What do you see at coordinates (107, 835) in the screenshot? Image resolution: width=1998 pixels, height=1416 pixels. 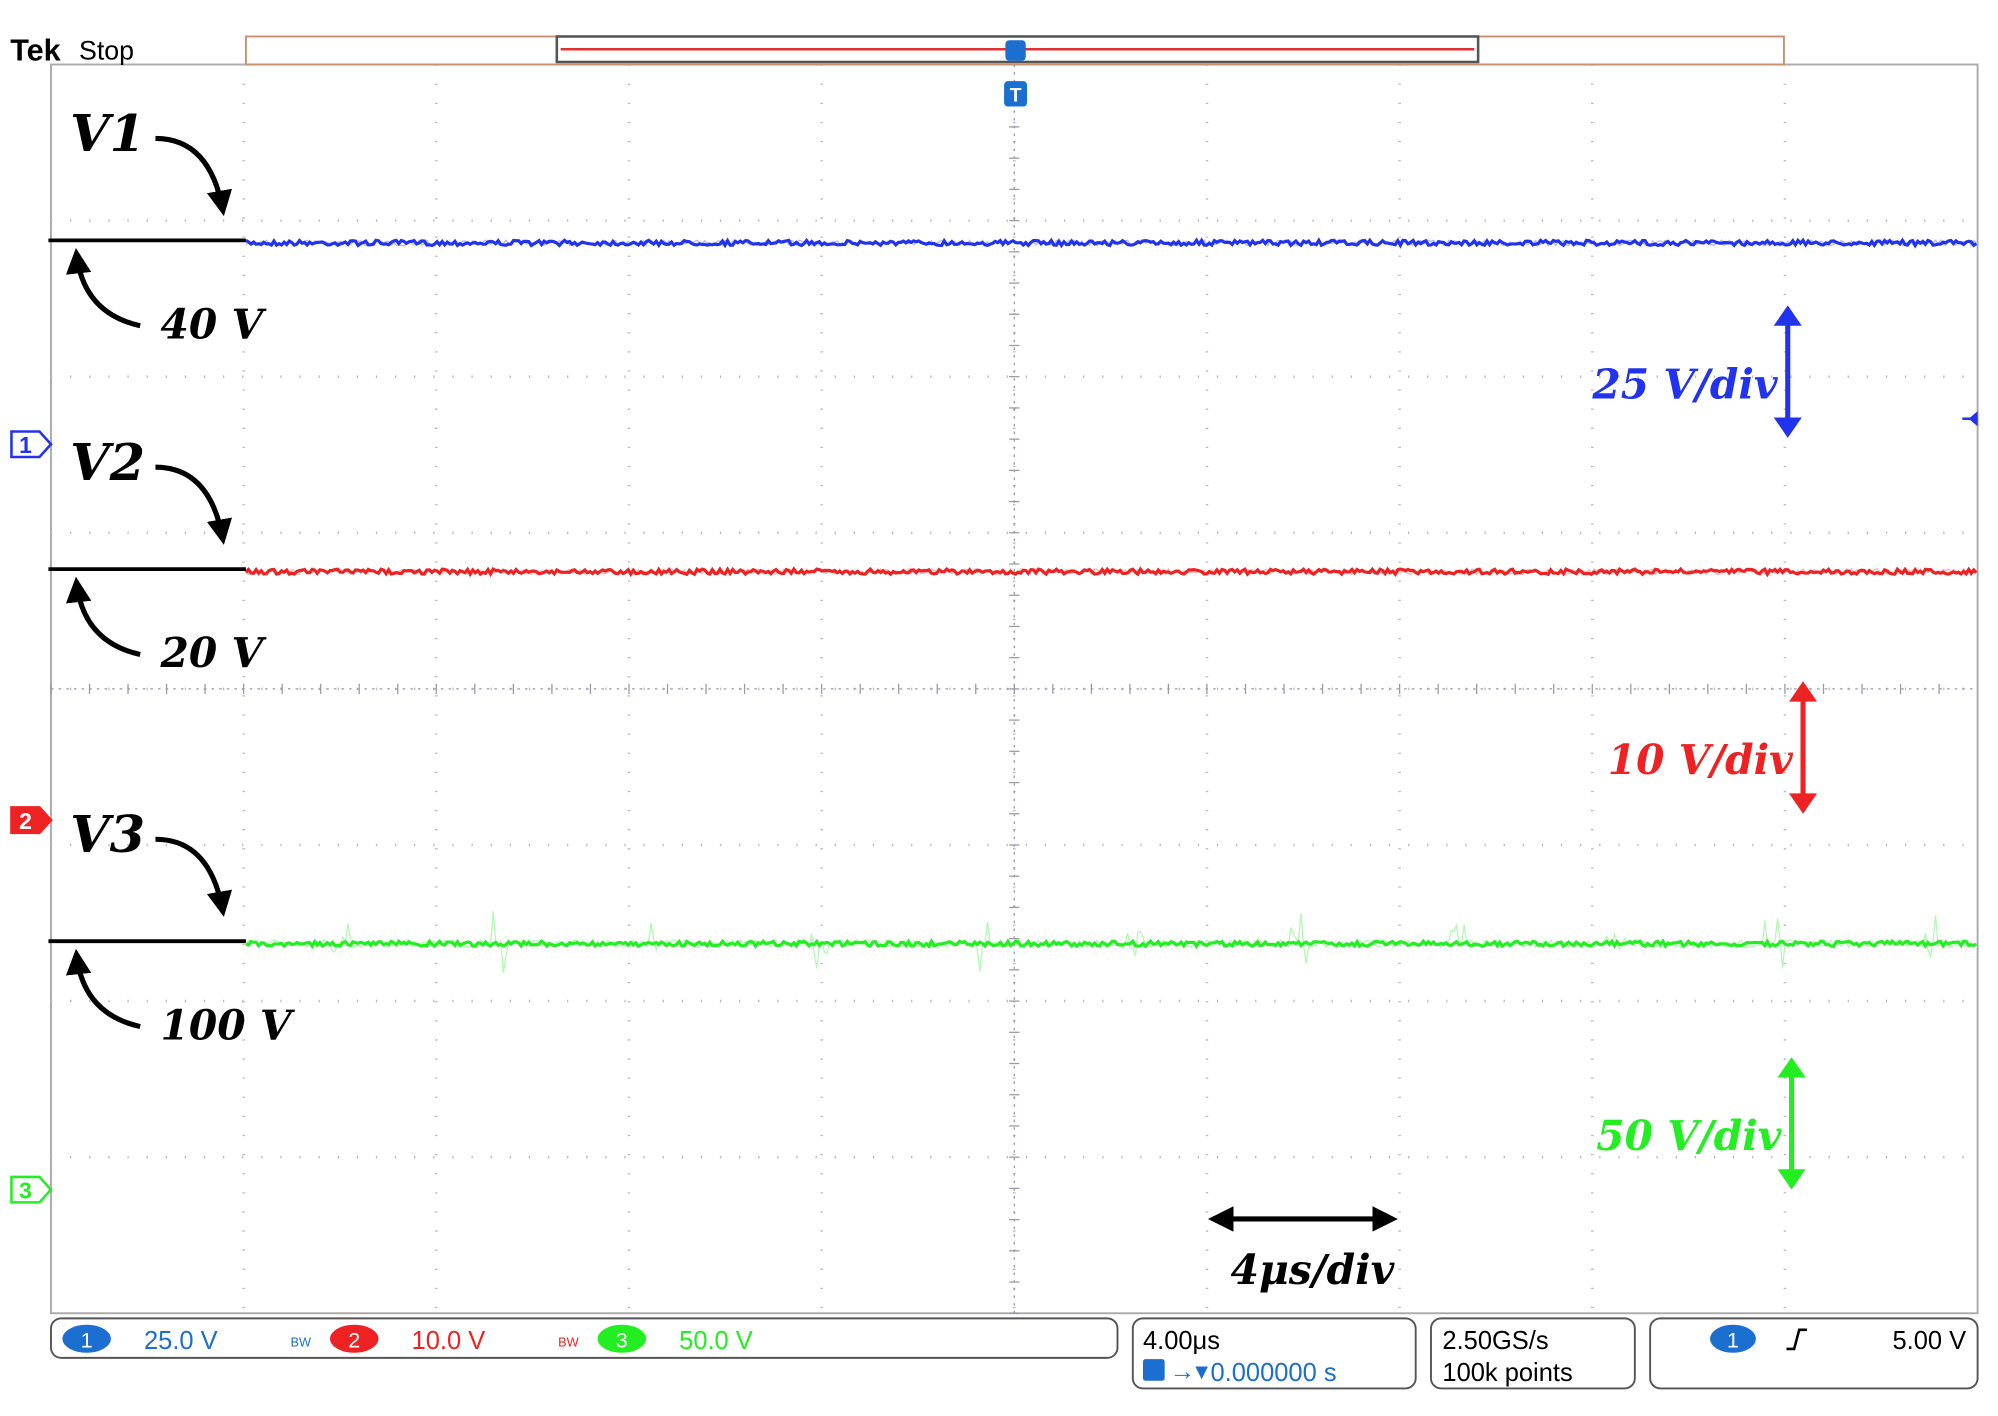 I see `trace-label: V3` at bounding box center [107, 835].